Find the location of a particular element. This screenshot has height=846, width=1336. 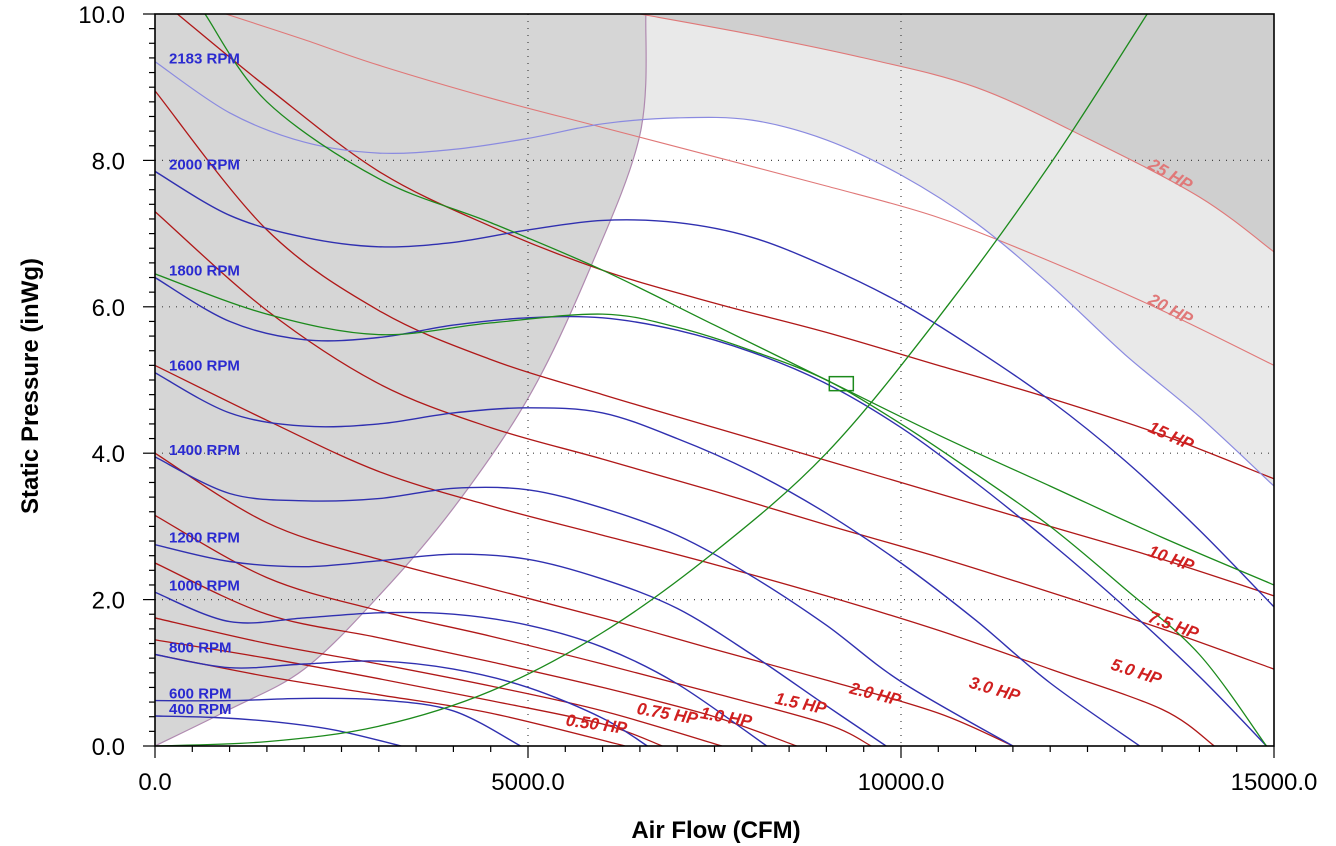

y-axis-title: Static Pressure (inWg) is located at coordinates (30, 386).